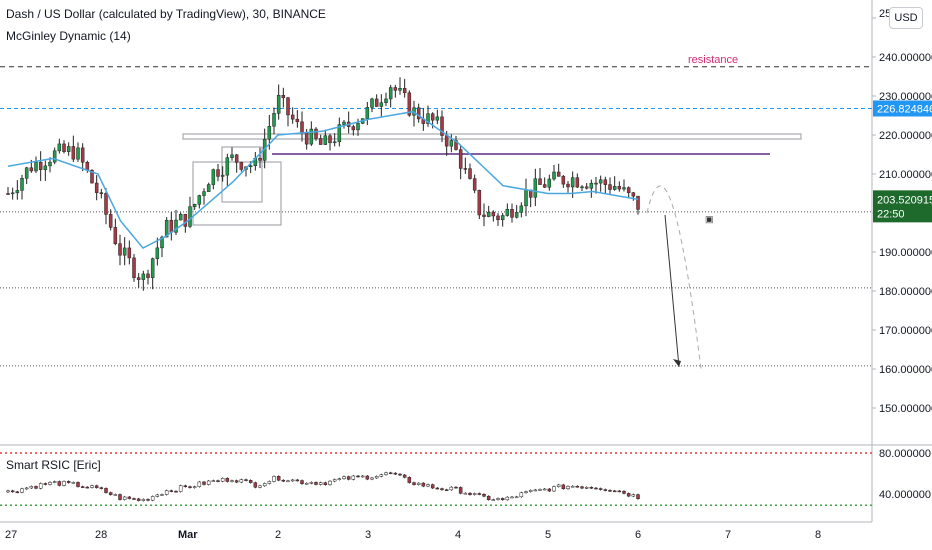 Image resolution: width=932 pixels, height=550 pixels. Describe the element at coordinates (905, 292) in the screenshot. I see `y-tick-label: 180.000000` at that location.